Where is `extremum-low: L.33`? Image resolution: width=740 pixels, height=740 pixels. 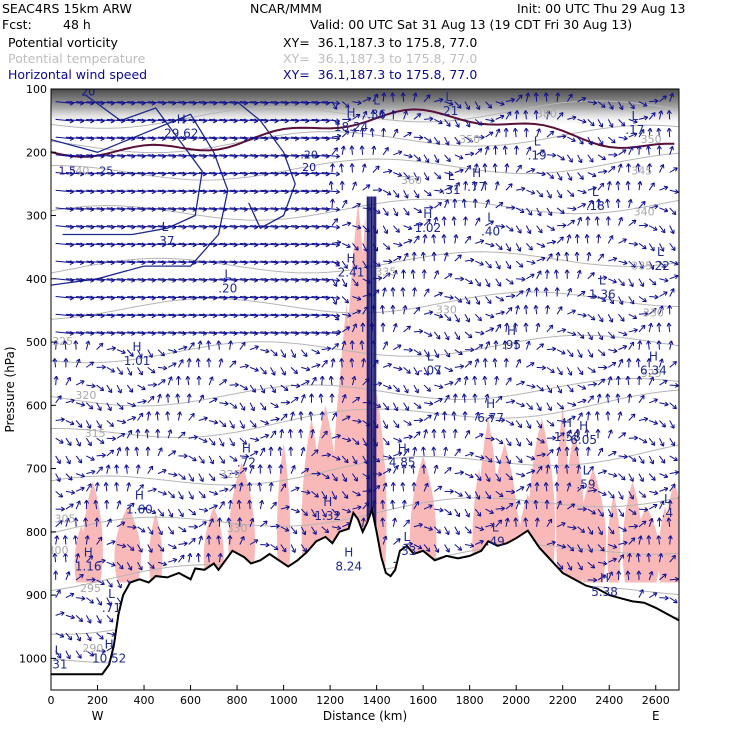 extremum-low: L.33 is located at coordinates (406, 544).